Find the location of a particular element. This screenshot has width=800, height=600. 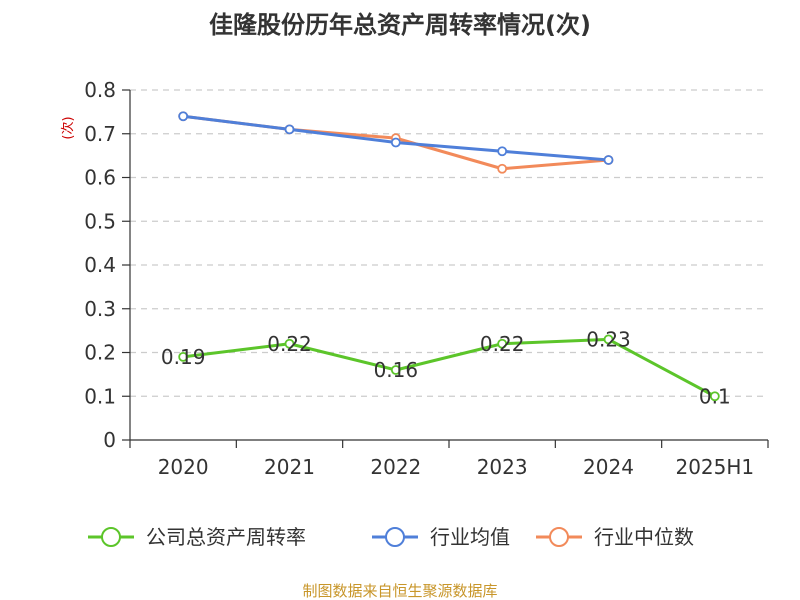

legend-label: 行业均值 is located at coordinates (470, 537).